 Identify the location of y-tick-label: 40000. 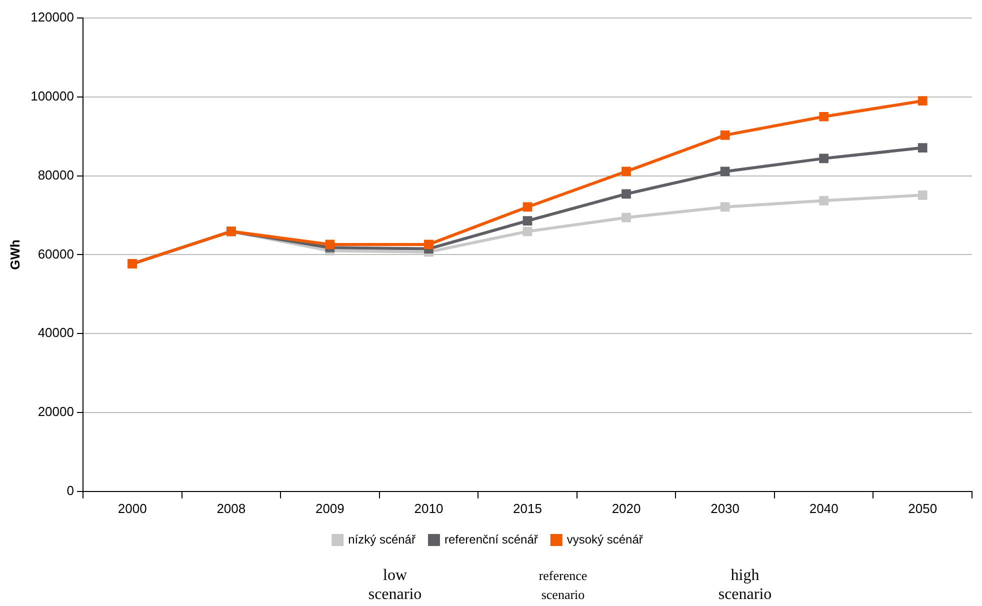
(56, 332).